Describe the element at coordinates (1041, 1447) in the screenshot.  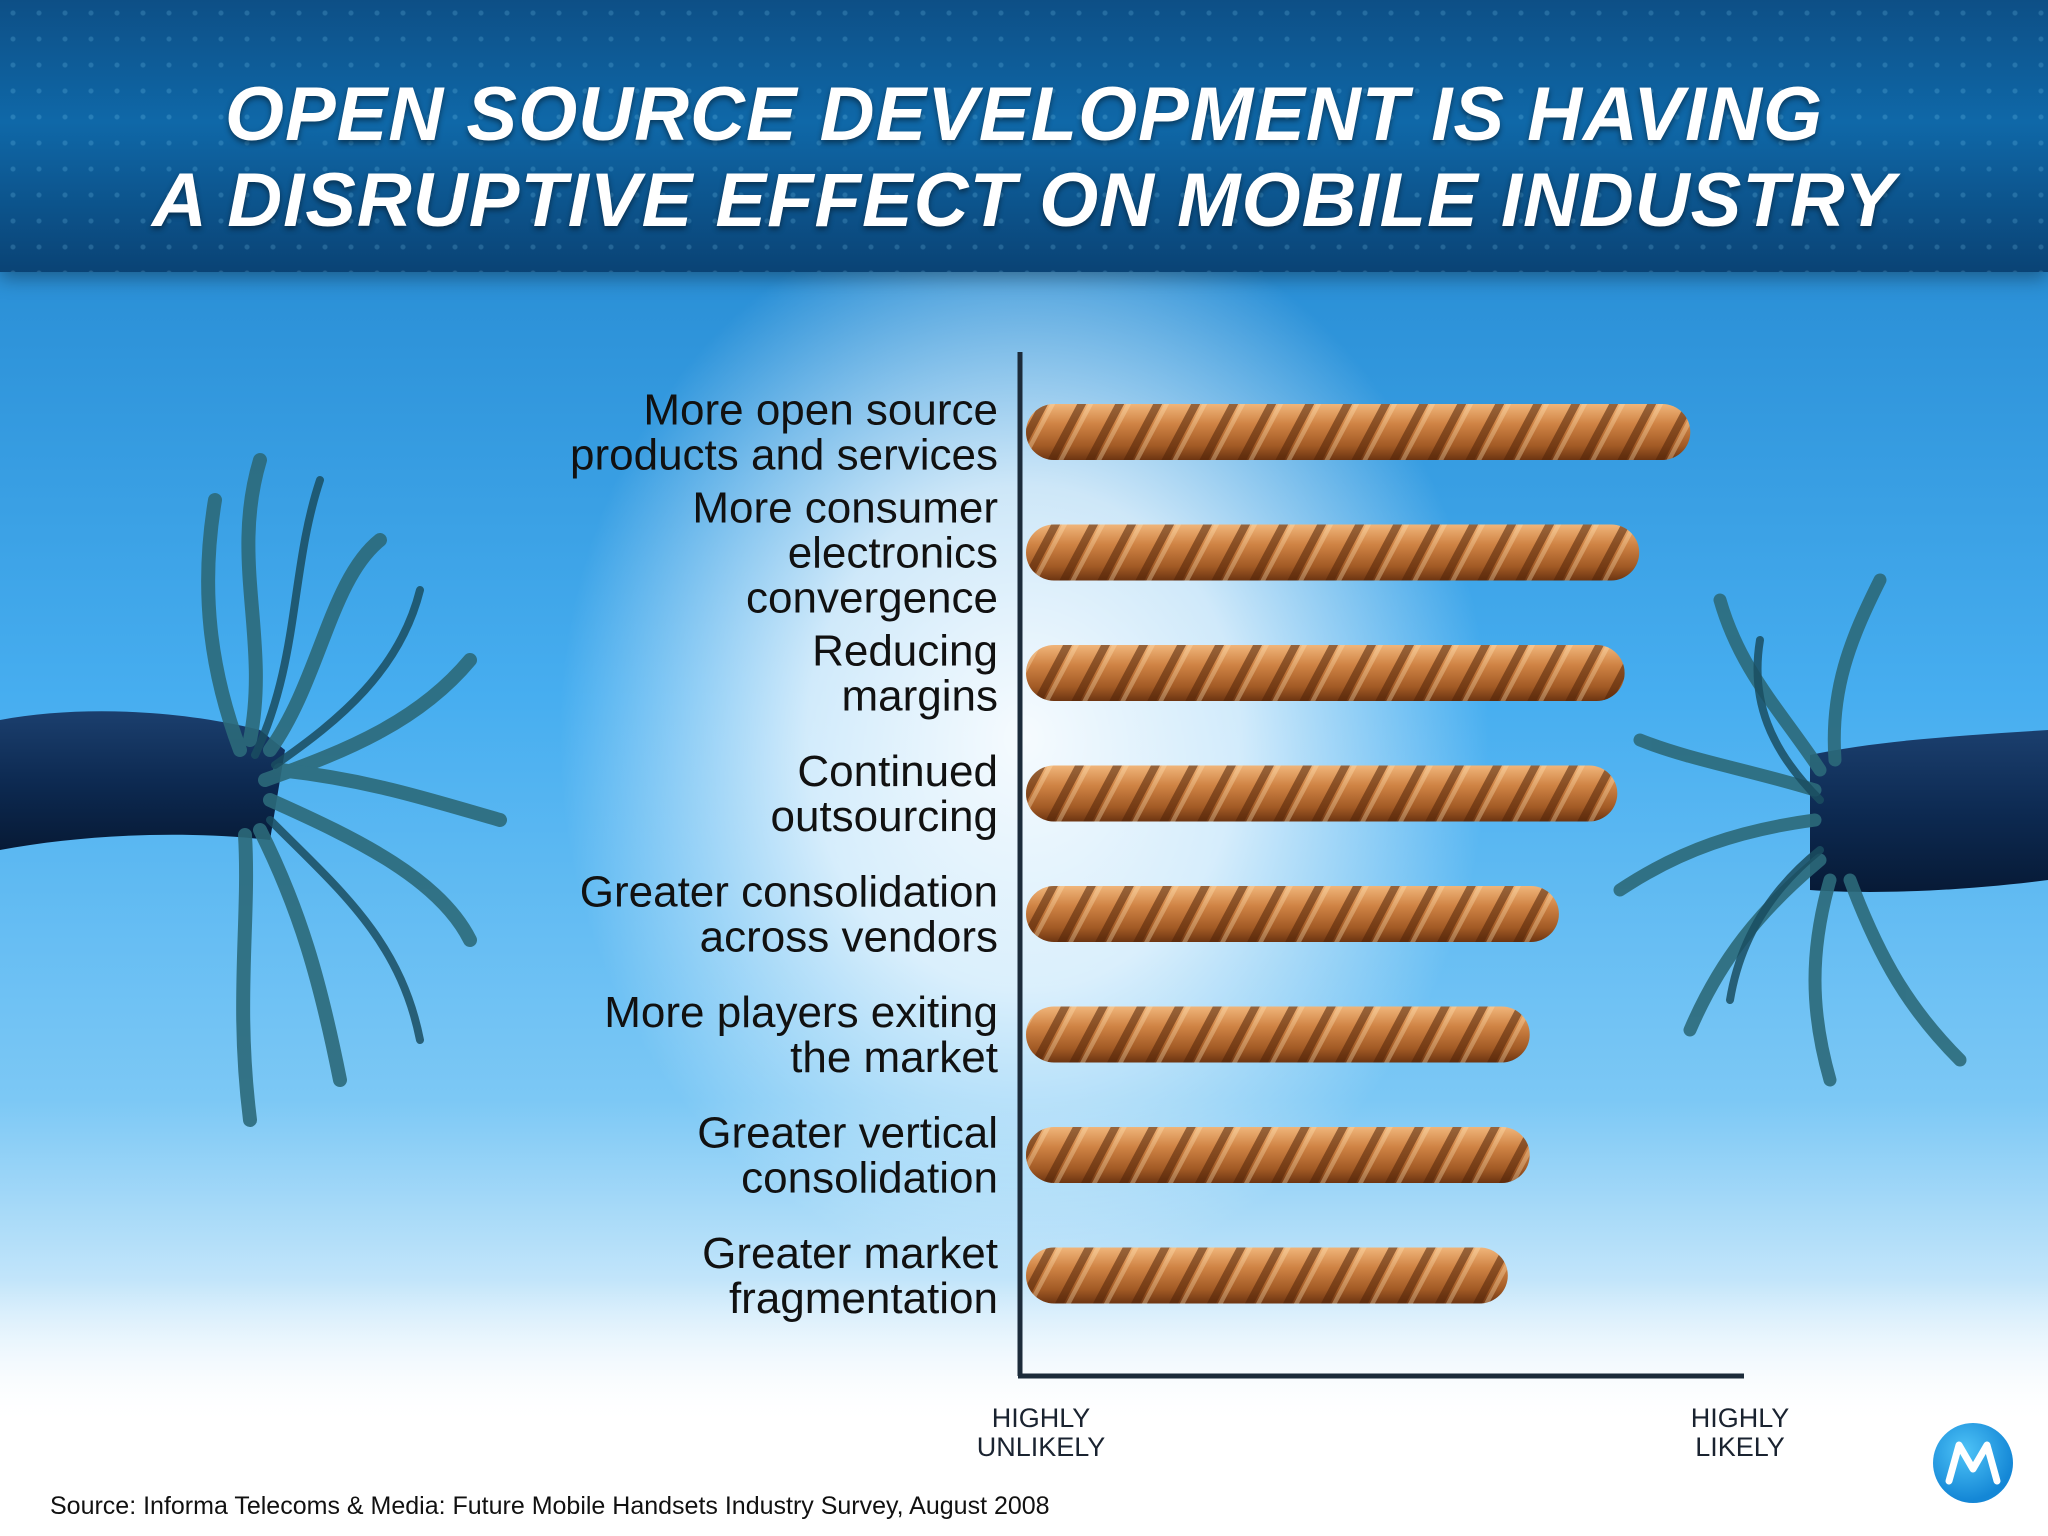
I see `x-tick-label-line: UNLIKELY` at that location.